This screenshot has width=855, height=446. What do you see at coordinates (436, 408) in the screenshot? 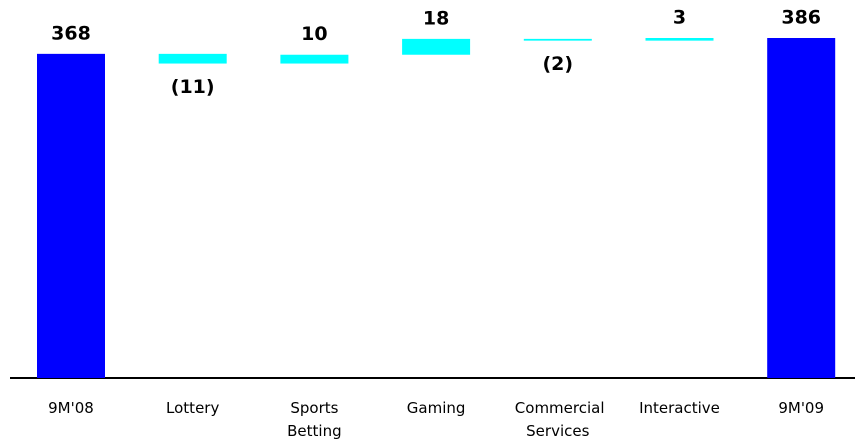
I see `x-tick-label: Gaming` at bounding box center [436, 408].